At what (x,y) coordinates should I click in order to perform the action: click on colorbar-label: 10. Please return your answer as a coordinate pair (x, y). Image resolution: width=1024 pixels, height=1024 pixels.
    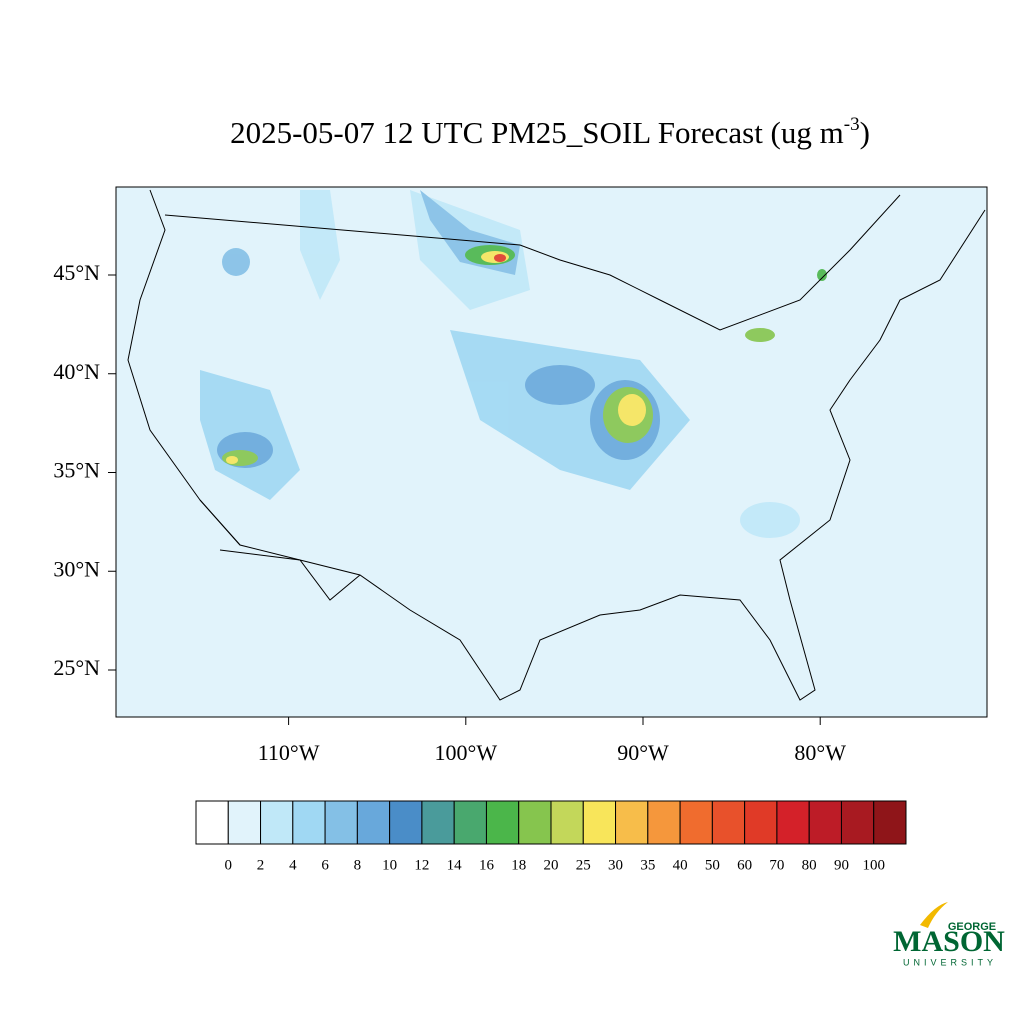
    Looking at the image, I should click on (389, 865).